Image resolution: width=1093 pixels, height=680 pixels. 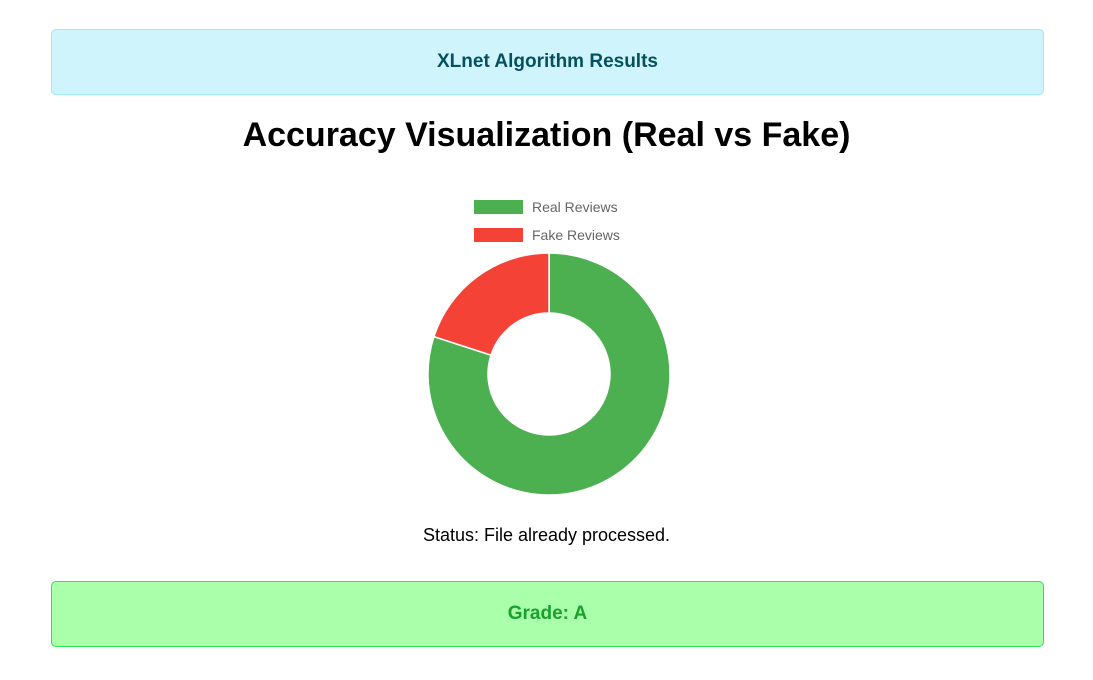 I want to click on grade-label: Grade: A, so click(x=547, y=613).